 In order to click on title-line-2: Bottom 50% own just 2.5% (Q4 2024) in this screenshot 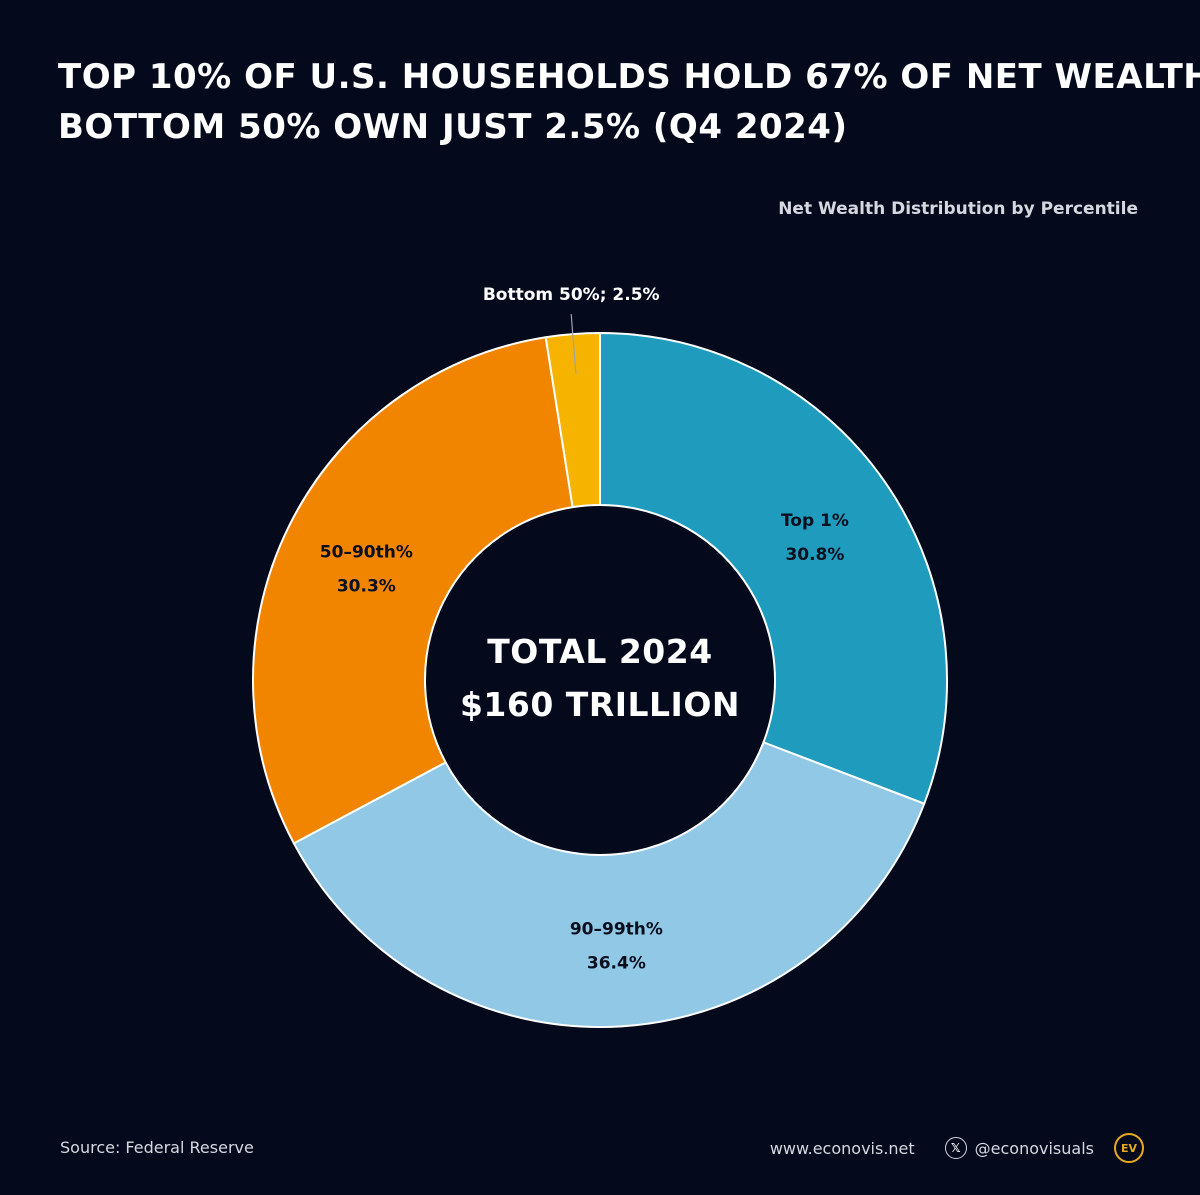, I will do `click(453, 127)`.